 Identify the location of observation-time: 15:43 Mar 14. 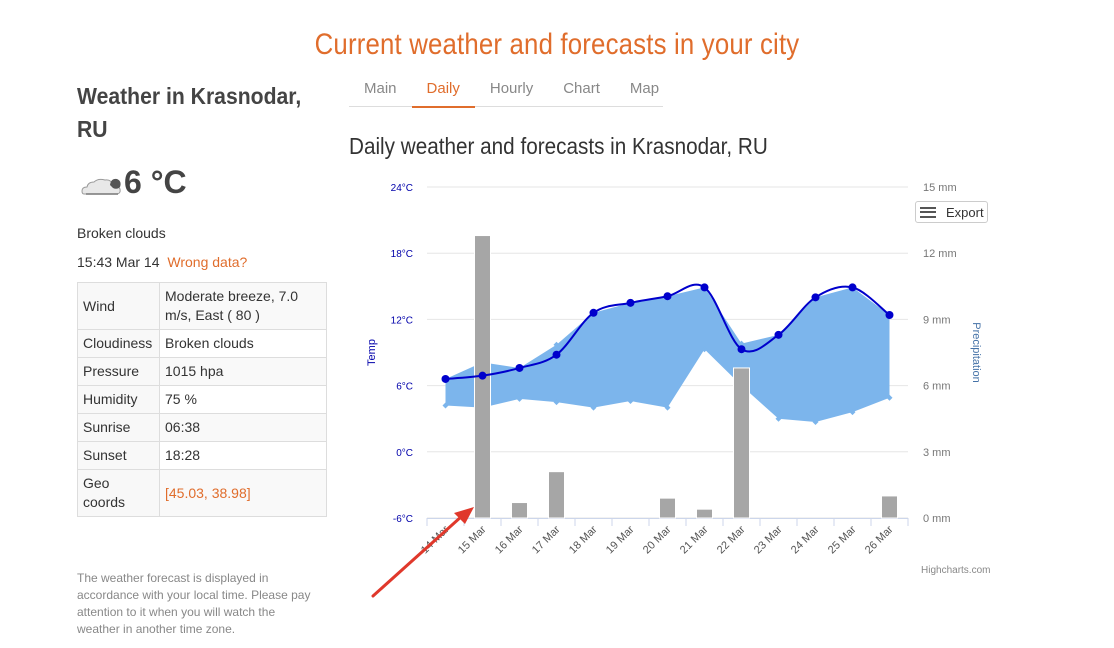
(118, 262).